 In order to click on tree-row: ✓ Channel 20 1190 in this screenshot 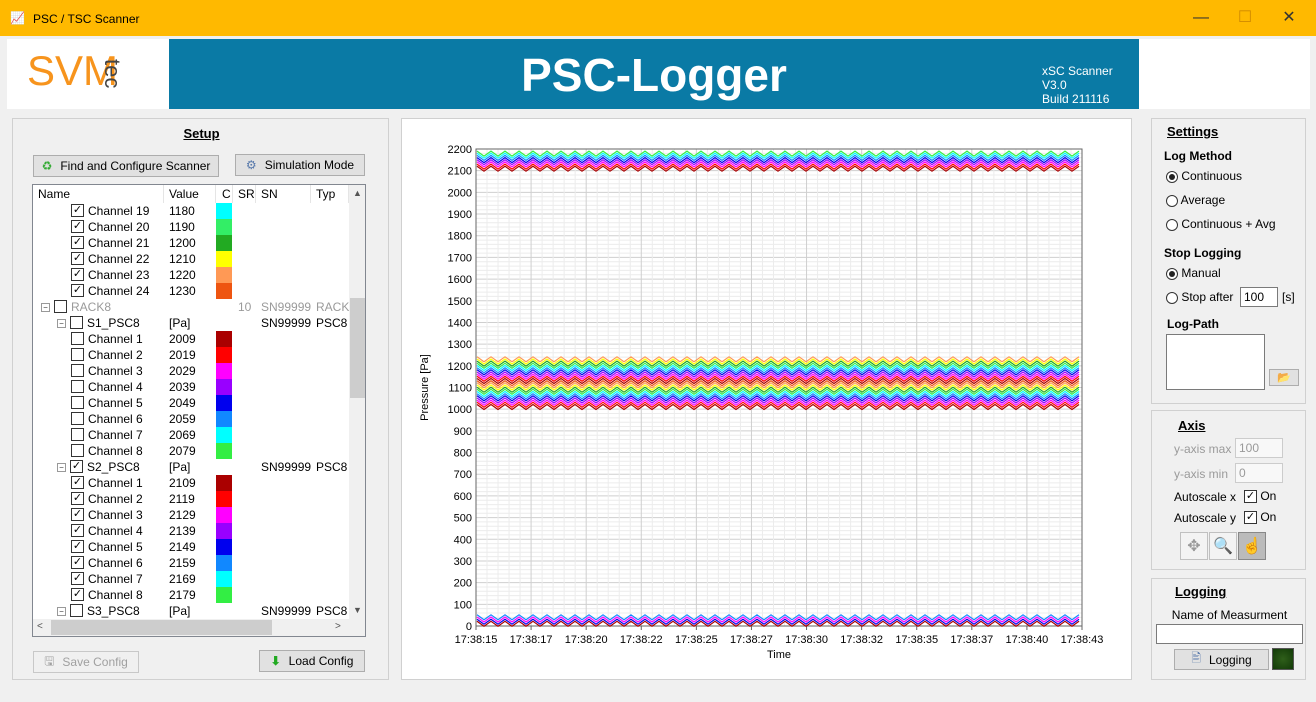, I will do `click(191, 227)`.